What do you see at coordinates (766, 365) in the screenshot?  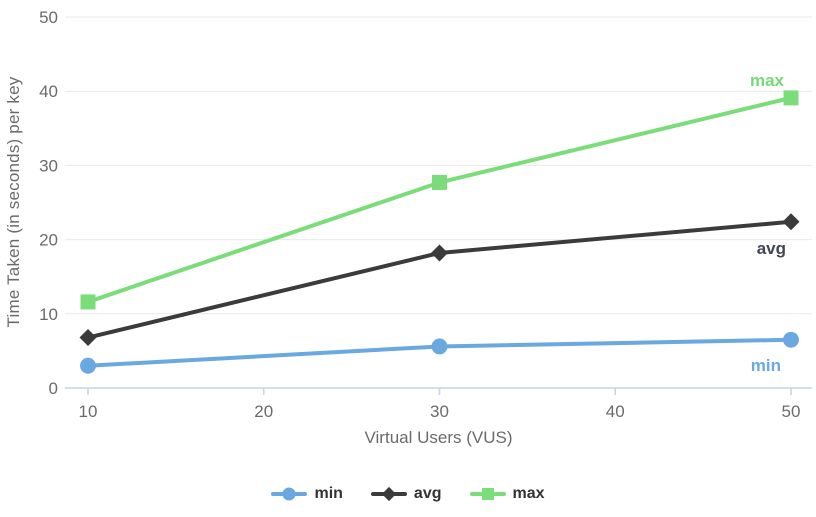 I see `series-end-label-min: min` at bounding box center [766, 365].